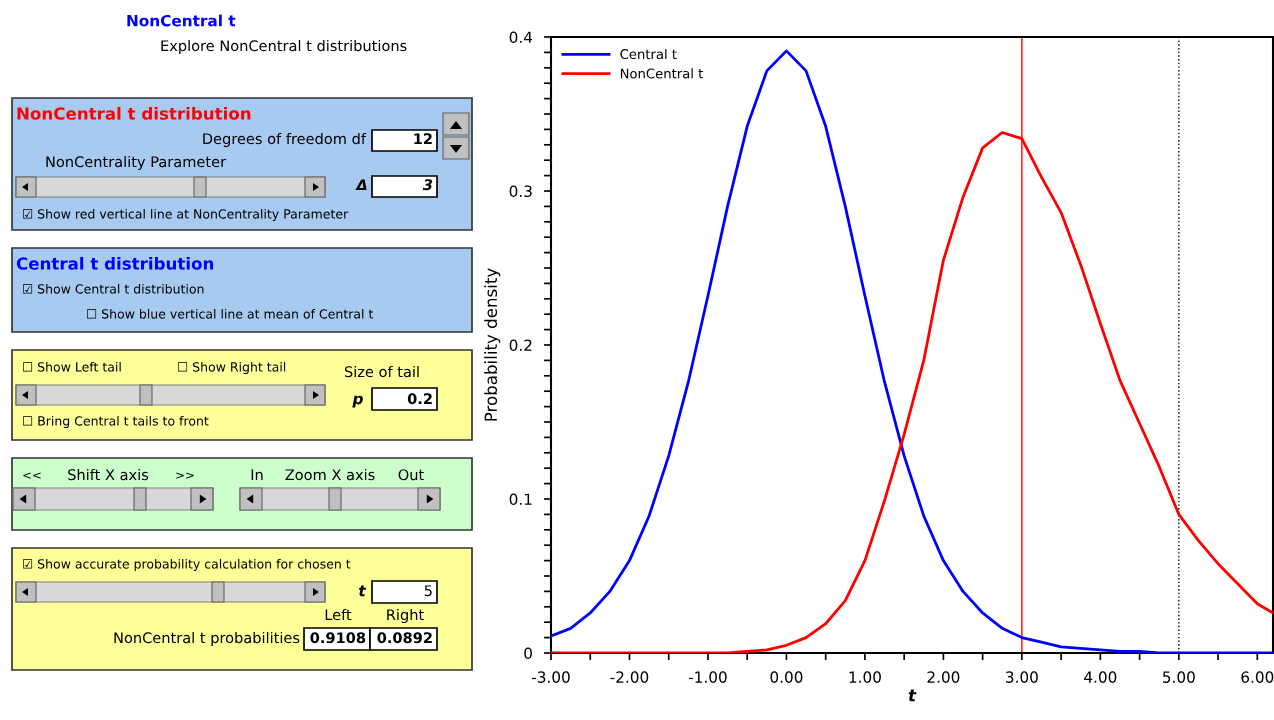 This screenshot has width=1274, height=720. Describe the element at coordinates (492, 344) in the screenshot. I see `y-axis-title: Probability density` at that location.